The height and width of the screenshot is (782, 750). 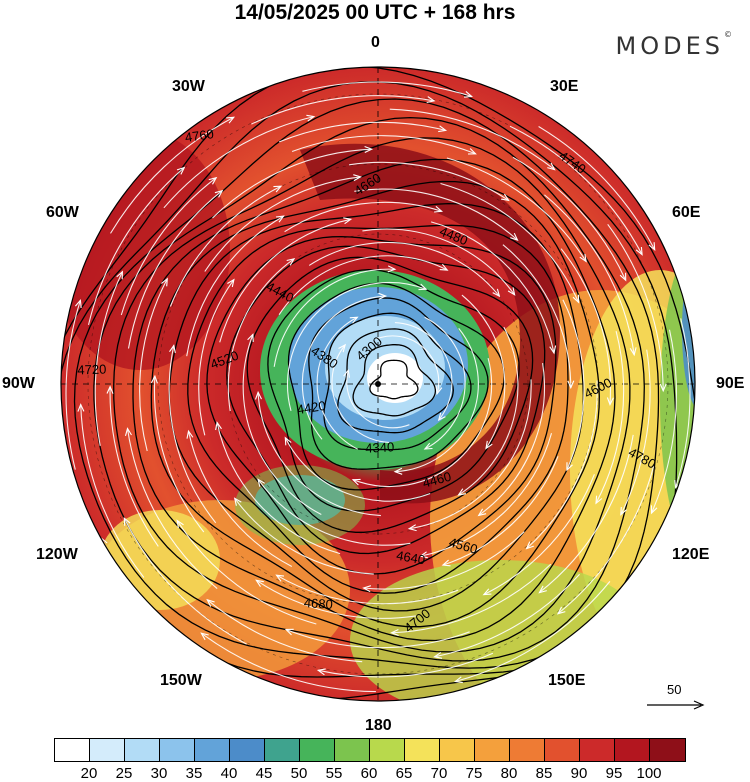 What do you see at coordinates (318, 603) in the screenshot?
I see `contour-label: 4680` at bounding box center [318, 603].